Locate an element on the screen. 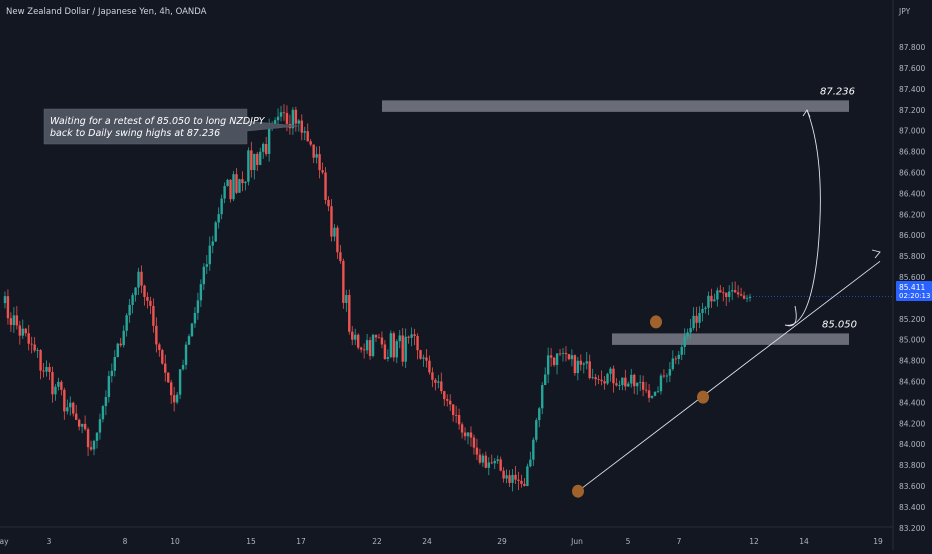 This screenshot has width=932, height=554. x-tick-label: 14 is located at coordinates (804, 541).